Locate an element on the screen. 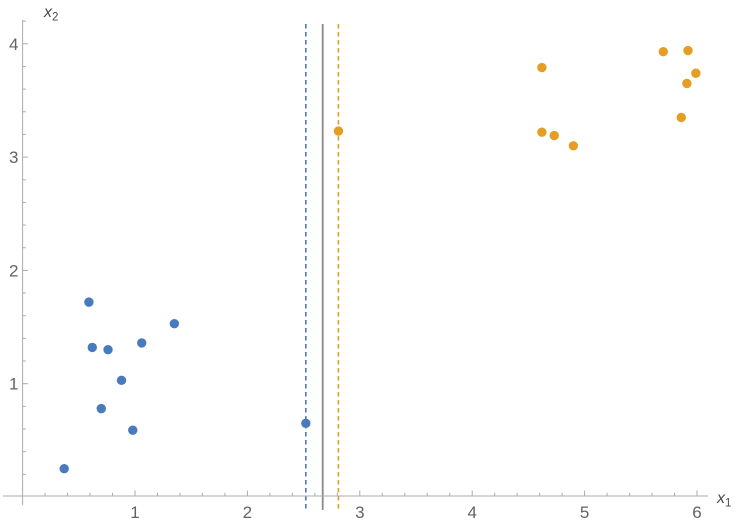 This screenshot has height=525, width=750. y-tick-label: 4 is located at coordinates (13, 44).